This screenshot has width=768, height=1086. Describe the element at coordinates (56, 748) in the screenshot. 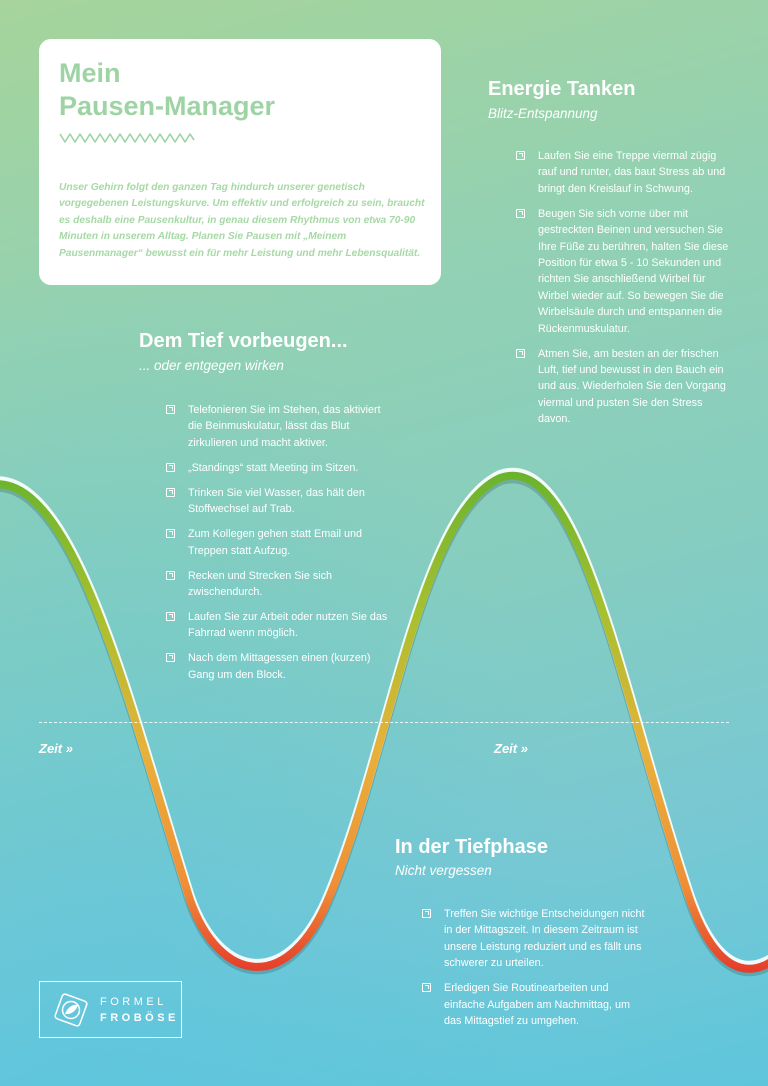

I see `time-label-left: Zeit »` at that location.